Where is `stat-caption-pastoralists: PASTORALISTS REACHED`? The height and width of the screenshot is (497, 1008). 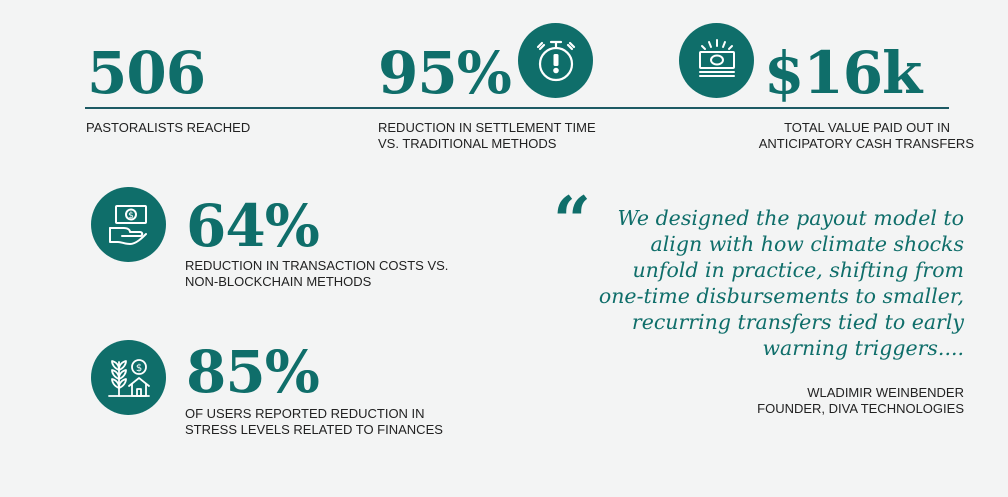
stat-caption-pastoralists: PASTORALISTS REACHED is located at coordinates (168, 128).